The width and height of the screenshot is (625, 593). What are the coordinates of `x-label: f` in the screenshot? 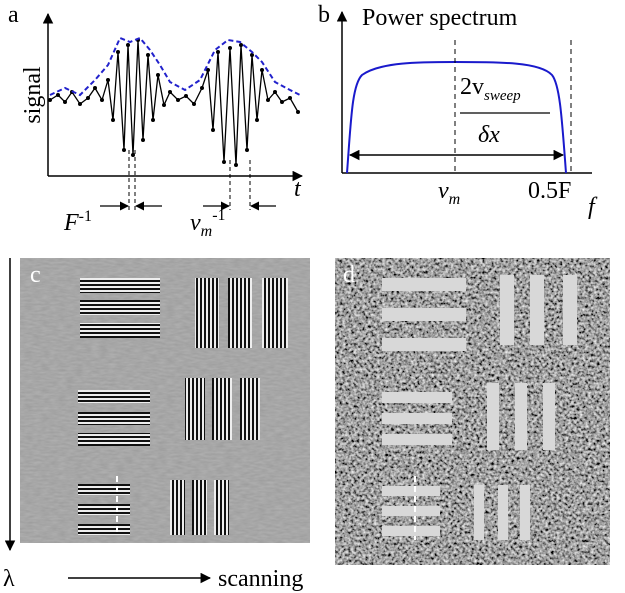 It's located at (593, 207).